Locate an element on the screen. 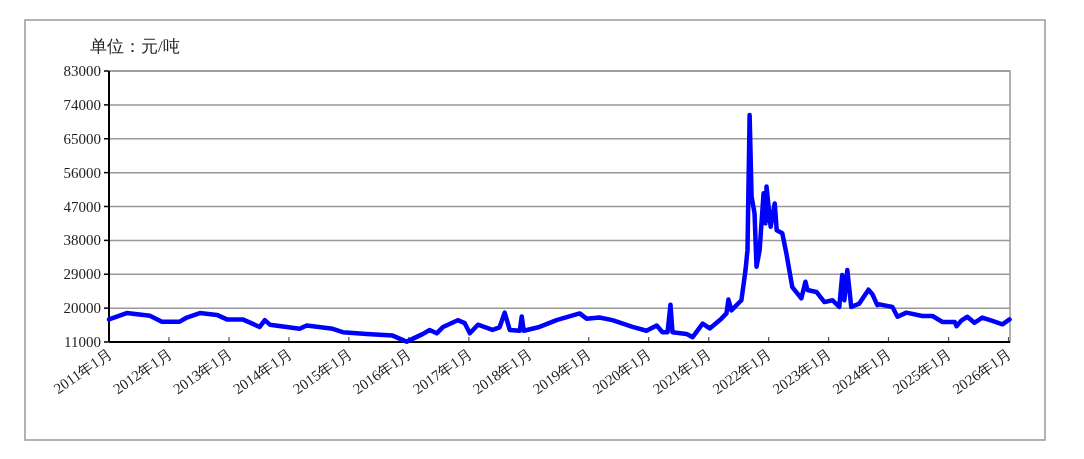  x-tick-label: 2026年1月 is located at coordinates (982, 371).